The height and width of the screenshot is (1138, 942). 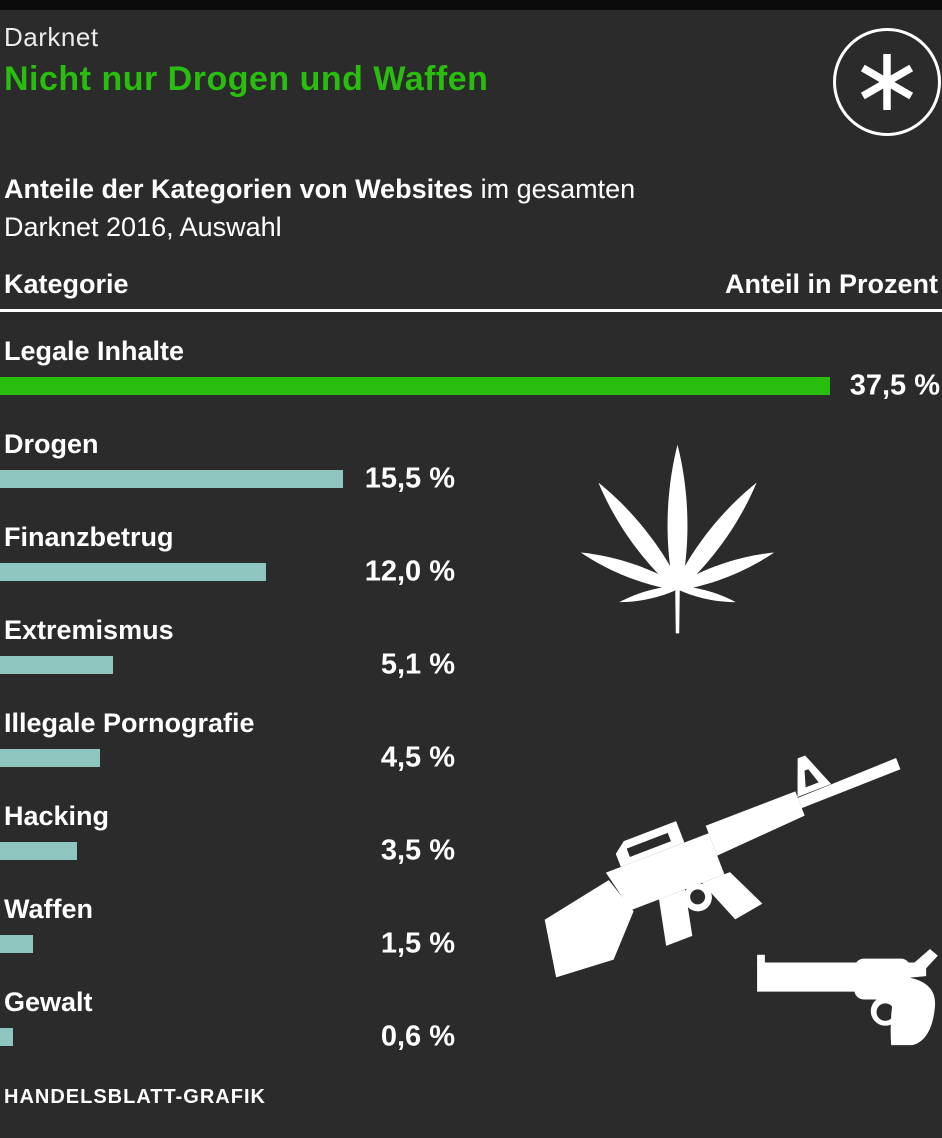 What do you see at coordinates (471, 284) in the screenshot?
I see `table-header: Kategorie Anteil in Prozent` at bounding box center [471, 284].